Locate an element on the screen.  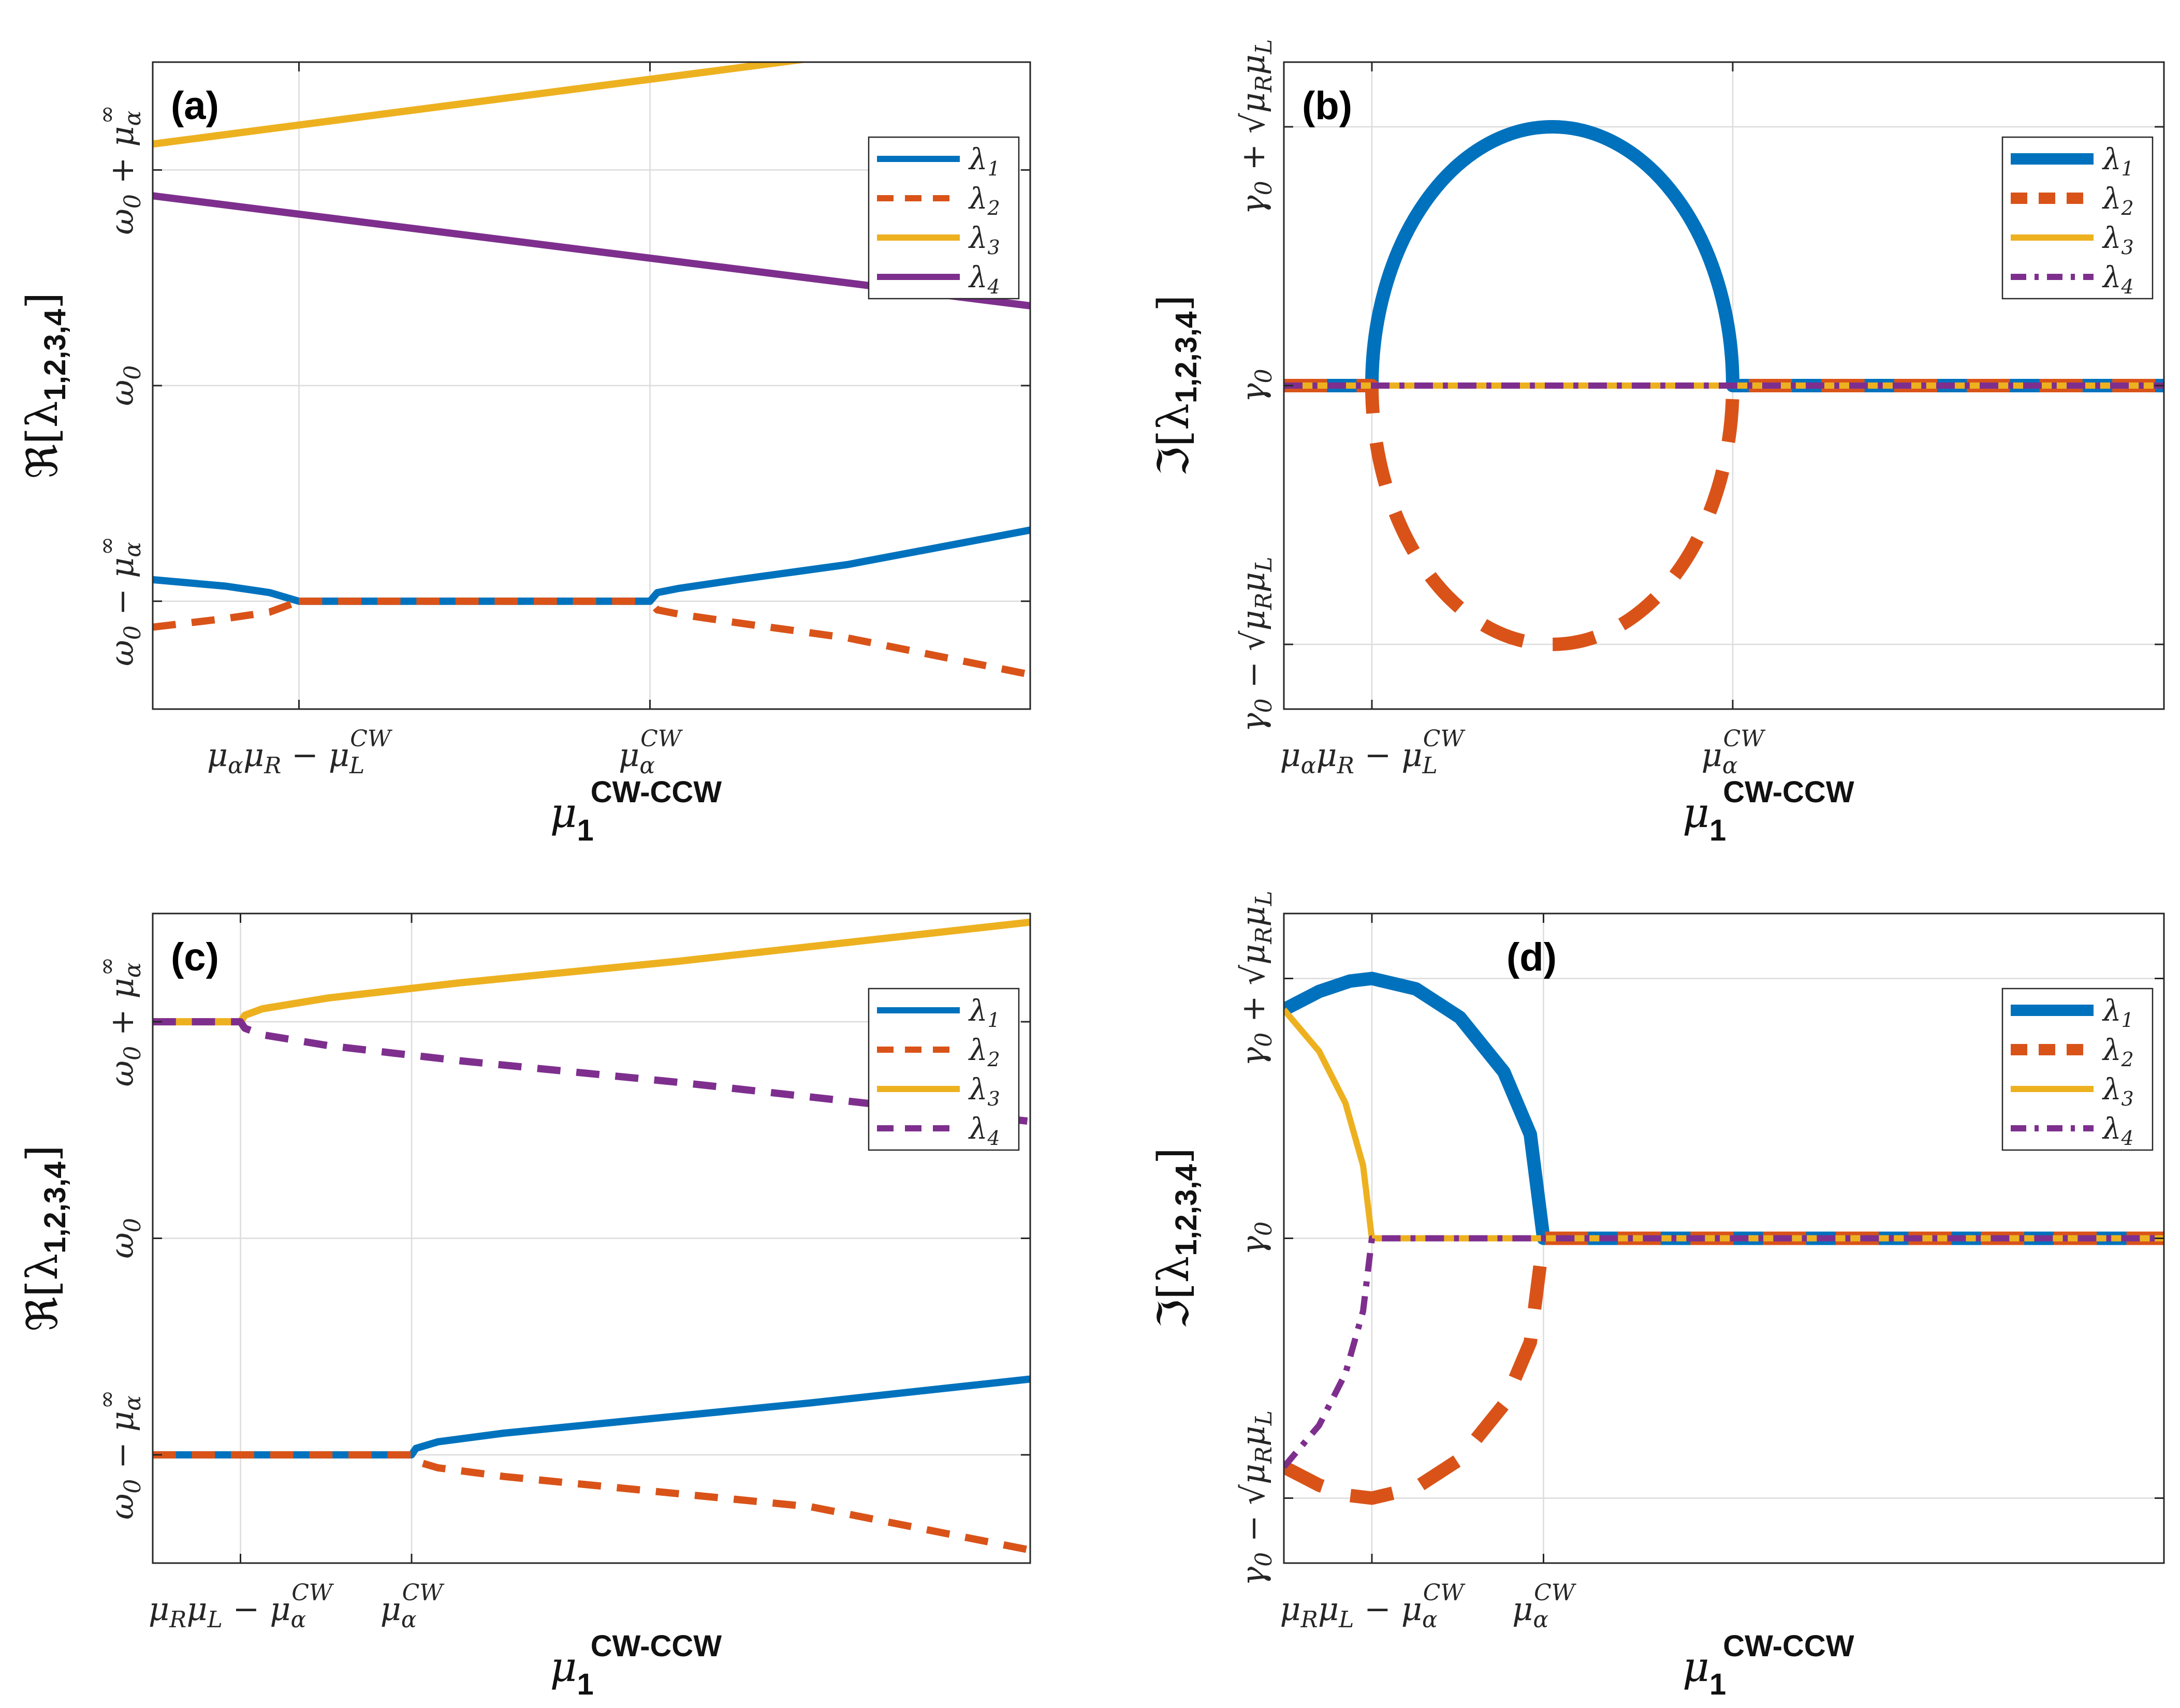
panel-label: (a) is located at coordinates (195, 106).